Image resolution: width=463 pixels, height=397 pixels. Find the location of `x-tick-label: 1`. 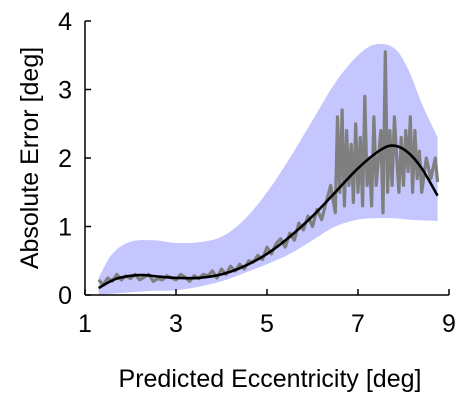

x-tick-label: 1 is located at coordinates (85, 324).